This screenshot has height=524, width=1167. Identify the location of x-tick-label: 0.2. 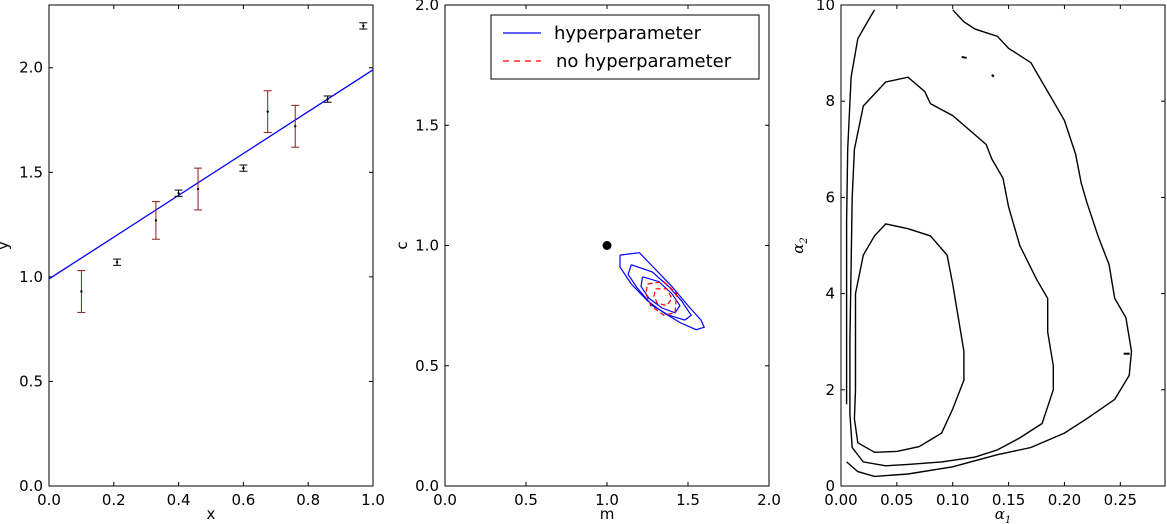
(114, 500).